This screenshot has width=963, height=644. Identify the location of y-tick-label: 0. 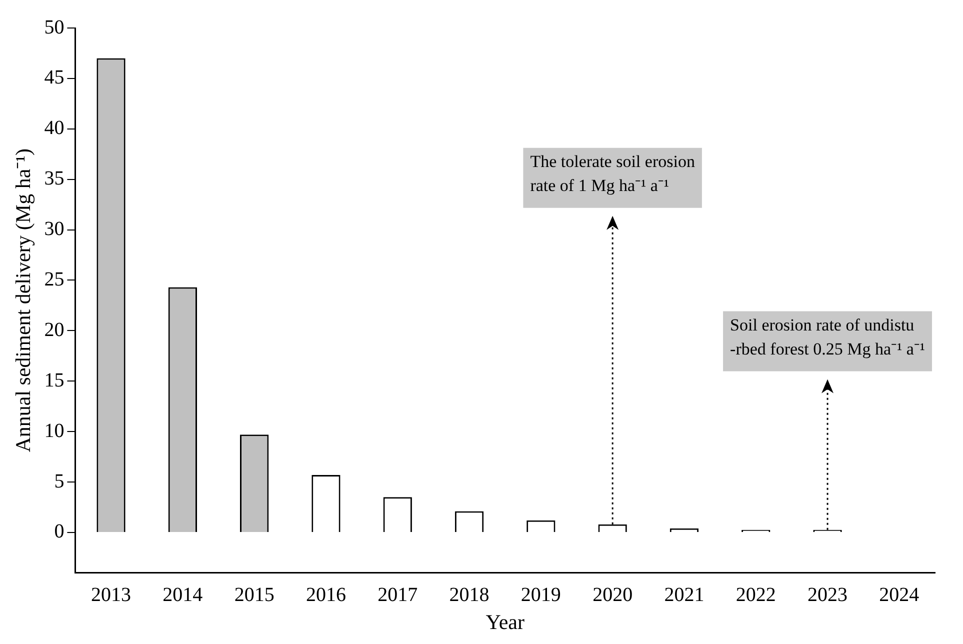
(59, 531).